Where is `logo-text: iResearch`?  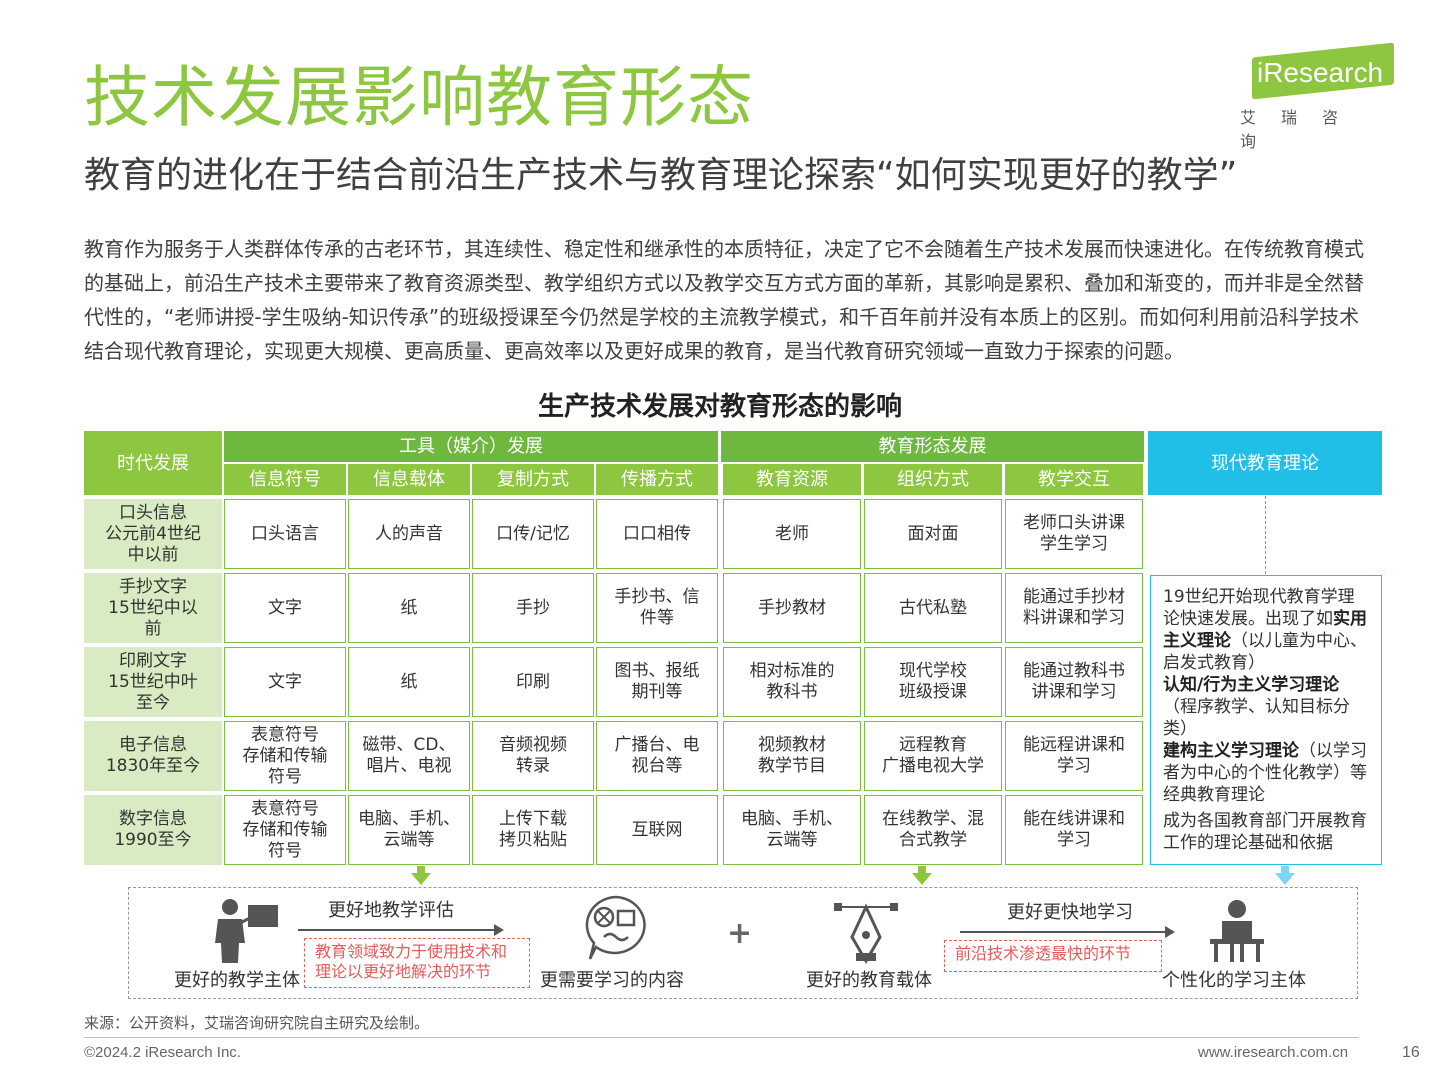
logo-text: iResearch is located at coordinates (1320, 72).